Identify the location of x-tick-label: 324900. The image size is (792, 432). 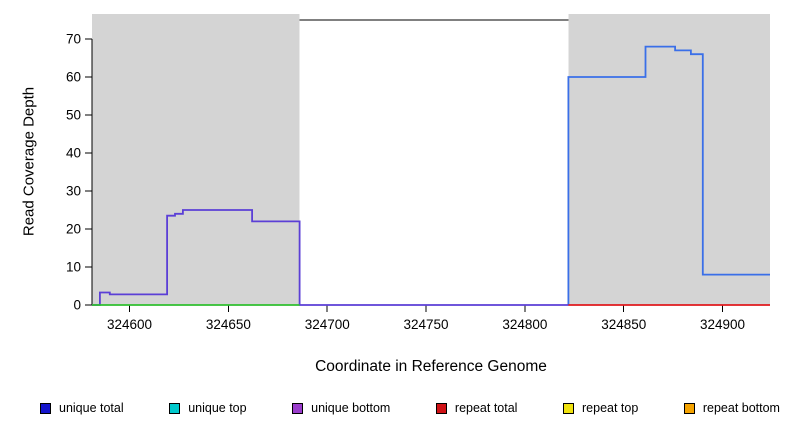
(722, 324).